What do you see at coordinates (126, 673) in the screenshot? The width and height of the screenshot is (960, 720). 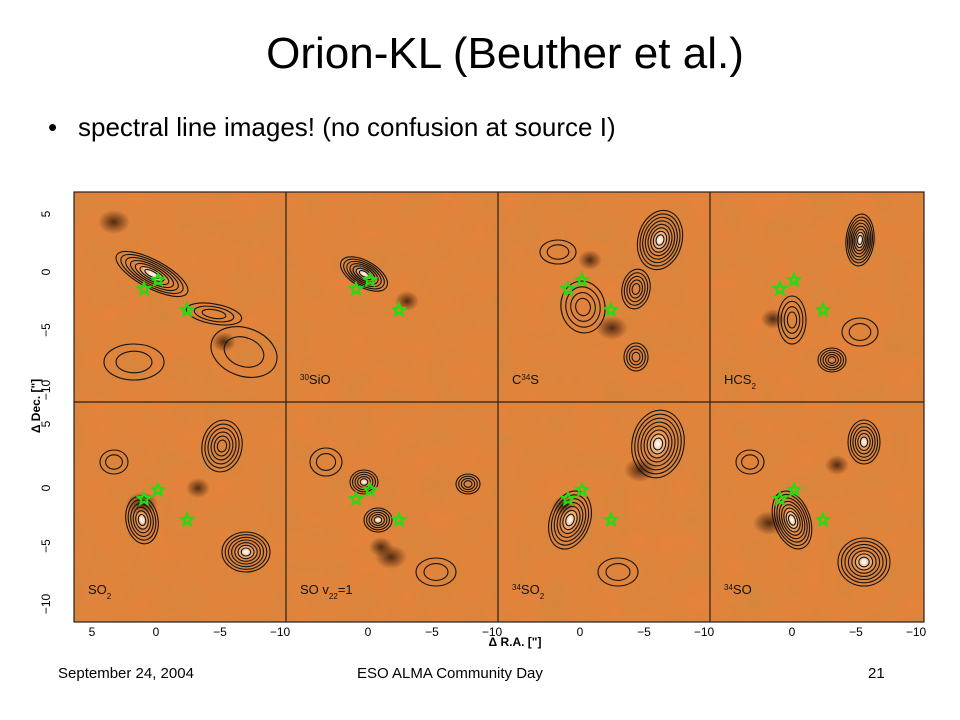 I see `footer-date: September 24, 2004` at bounding box center [126, 673].